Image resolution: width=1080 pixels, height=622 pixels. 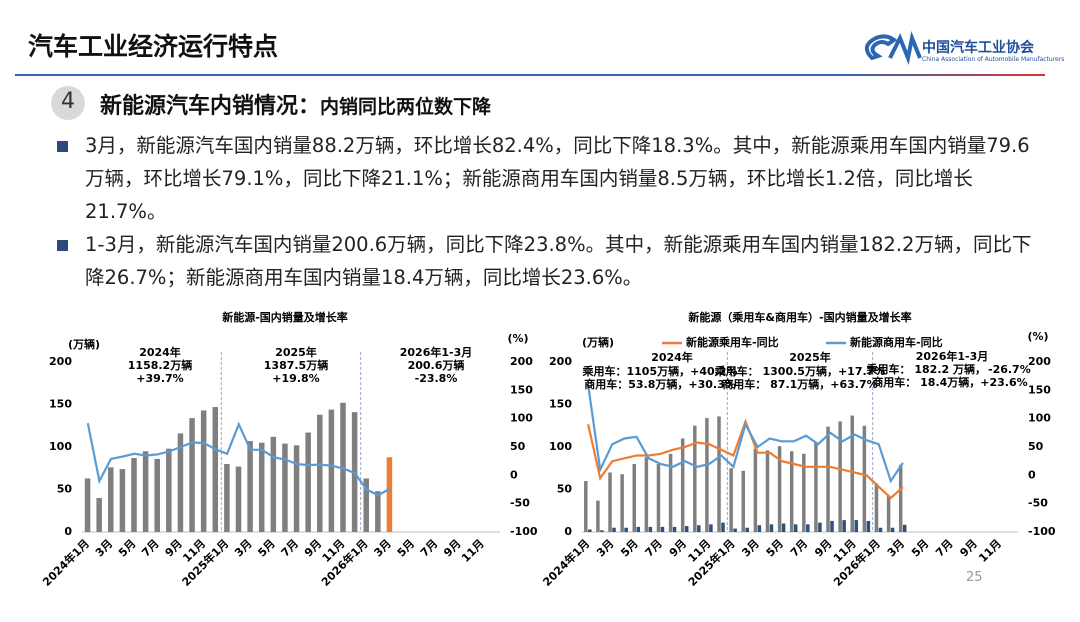 What do you see at coordinates (974, 577) in the screenshot?
I see `page-number: 25` at bounding box center [974, 577].